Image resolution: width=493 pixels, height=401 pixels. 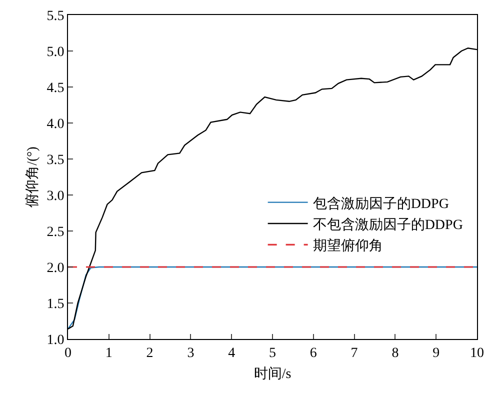 I want to click on x-tick-label: 10, so click(x=477, y=353).